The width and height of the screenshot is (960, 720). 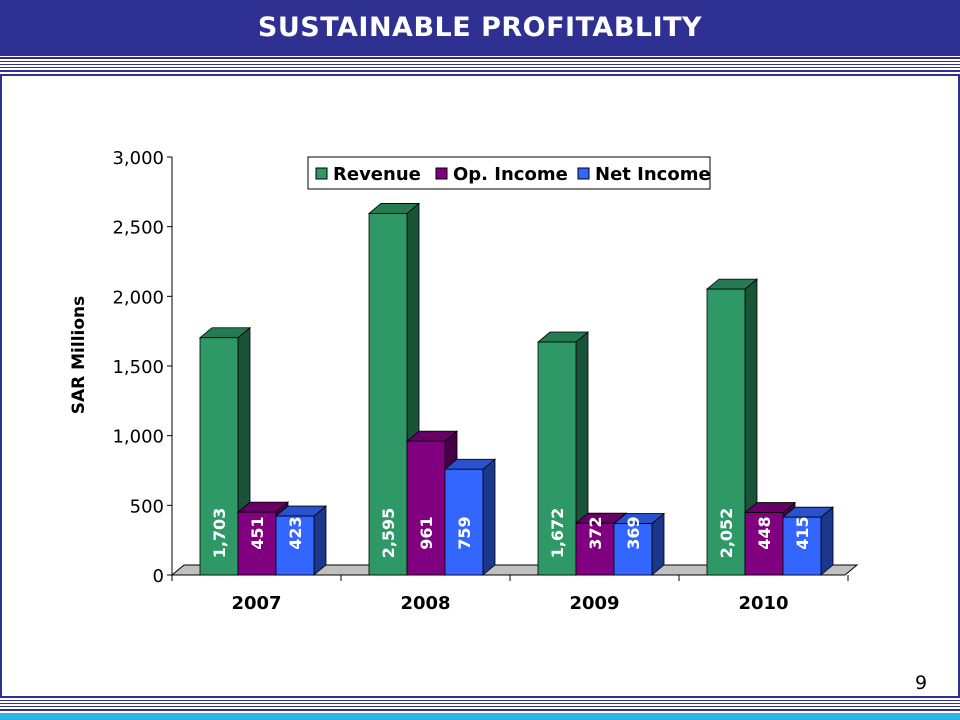 I want to click on data-label: 451, so click(x=257, y=532).